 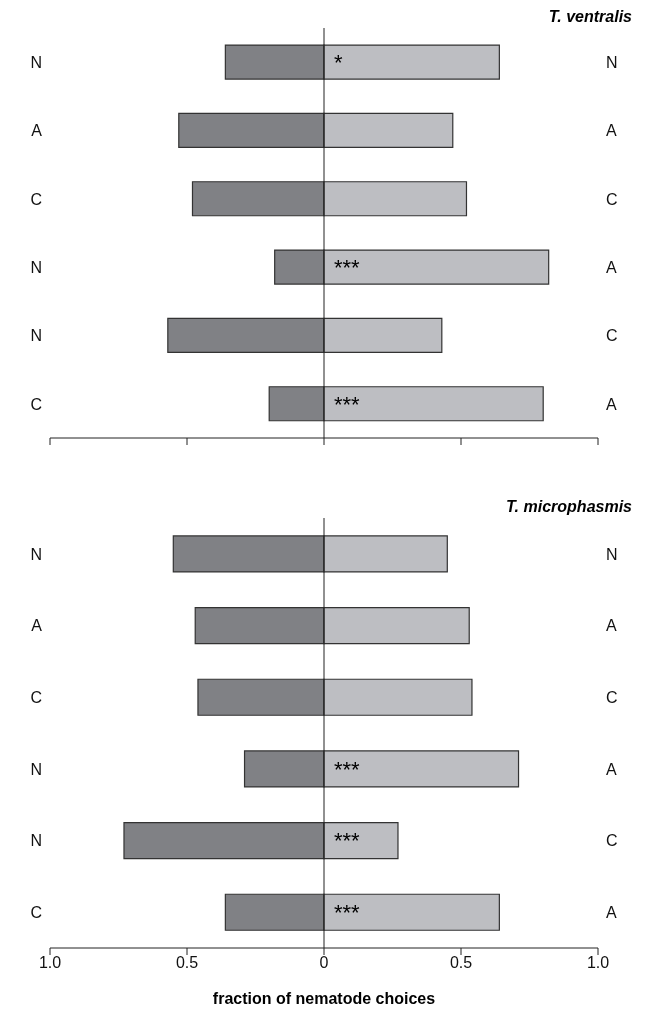 What do you see at coordinates (569, 507) in the screenshot?
I see `chart-title: T. microphasmis` at bounding box center [569, 507].